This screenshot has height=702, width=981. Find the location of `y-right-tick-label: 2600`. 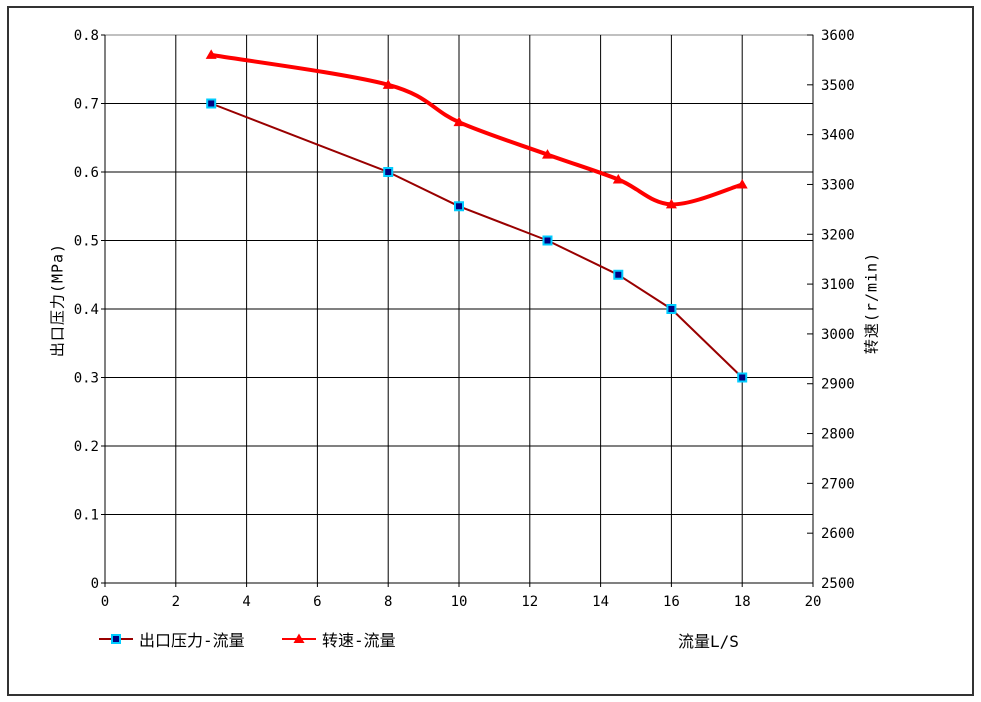

y-right-tick-label: 2600 is located at coordinates (838, 534).